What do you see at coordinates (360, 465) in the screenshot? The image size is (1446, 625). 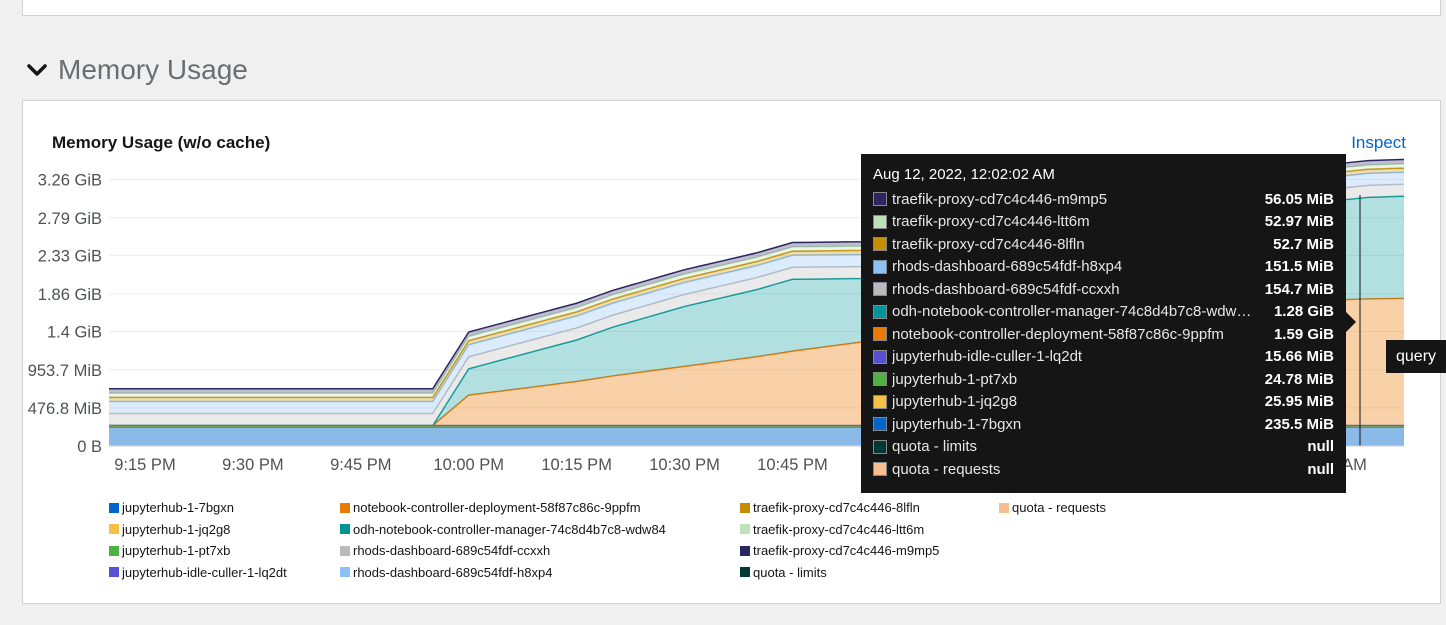 I see `x-tick-label: 9:45 PM` at bounding box center [360, 465].